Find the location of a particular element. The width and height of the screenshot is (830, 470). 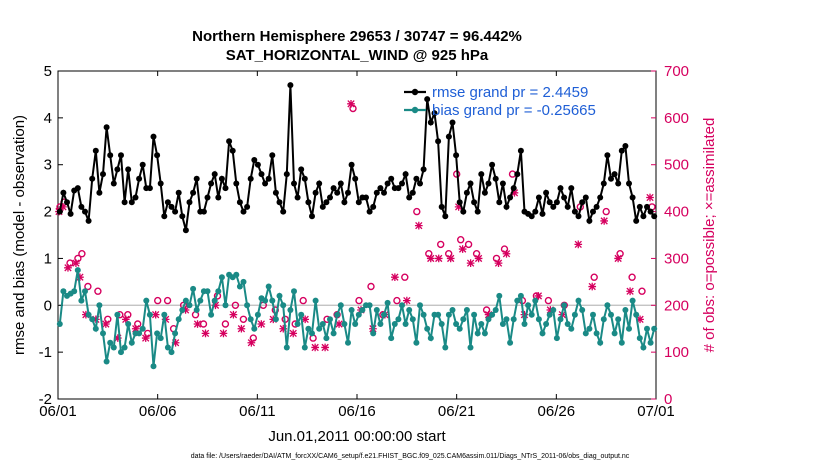

y-tick-label-left: 3 is located at coordinates (48, 165).